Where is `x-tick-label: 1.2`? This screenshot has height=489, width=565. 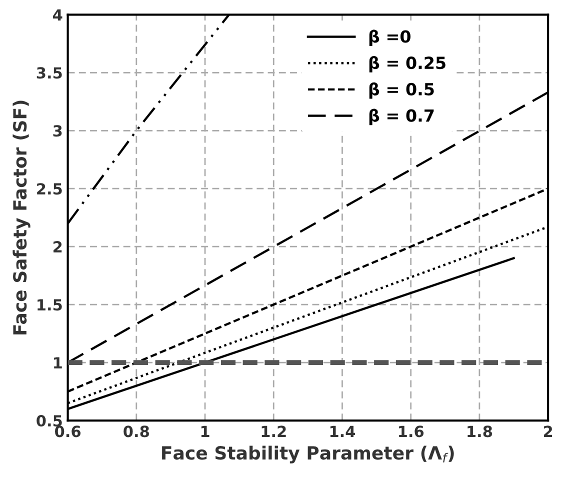 x-tick-label: 1.2 is located at coordinates (274, 432).